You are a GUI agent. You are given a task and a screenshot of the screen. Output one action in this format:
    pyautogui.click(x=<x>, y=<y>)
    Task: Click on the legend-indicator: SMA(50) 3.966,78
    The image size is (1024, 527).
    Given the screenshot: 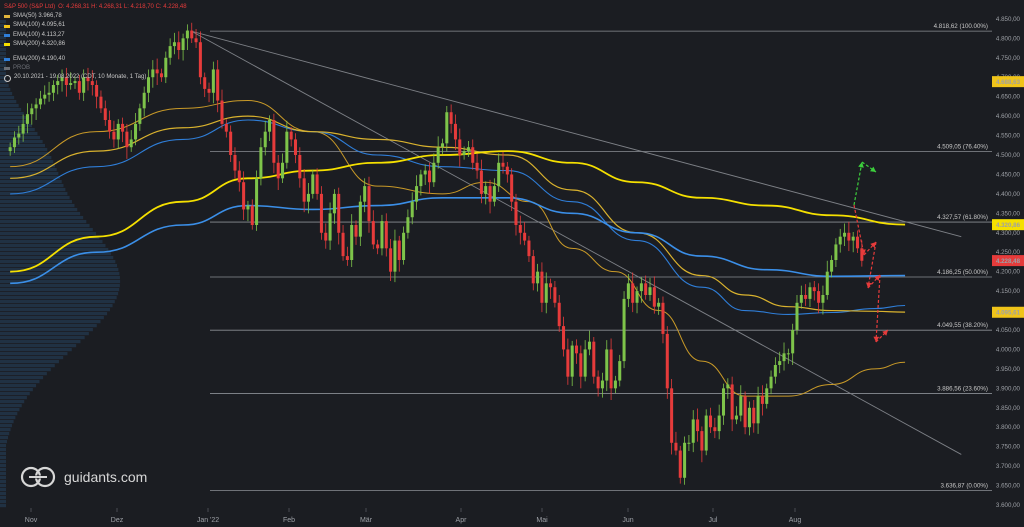 What is the action you would take?
    pyautogui.click(x=95, y=16)
    